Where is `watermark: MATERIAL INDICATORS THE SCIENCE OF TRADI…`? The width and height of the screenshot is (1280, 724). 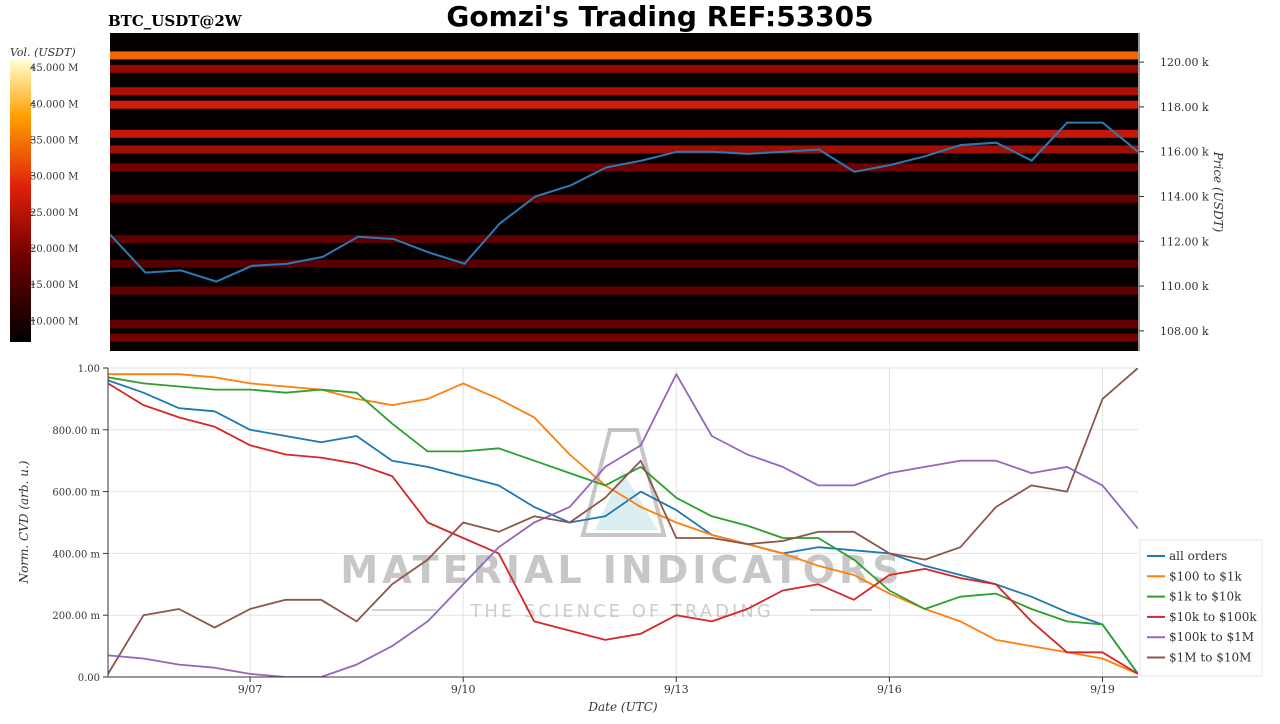
watermark: MATERIAL INDICATORS THE SCIENCE OF TRADI… is located at coordinates (621, 525).